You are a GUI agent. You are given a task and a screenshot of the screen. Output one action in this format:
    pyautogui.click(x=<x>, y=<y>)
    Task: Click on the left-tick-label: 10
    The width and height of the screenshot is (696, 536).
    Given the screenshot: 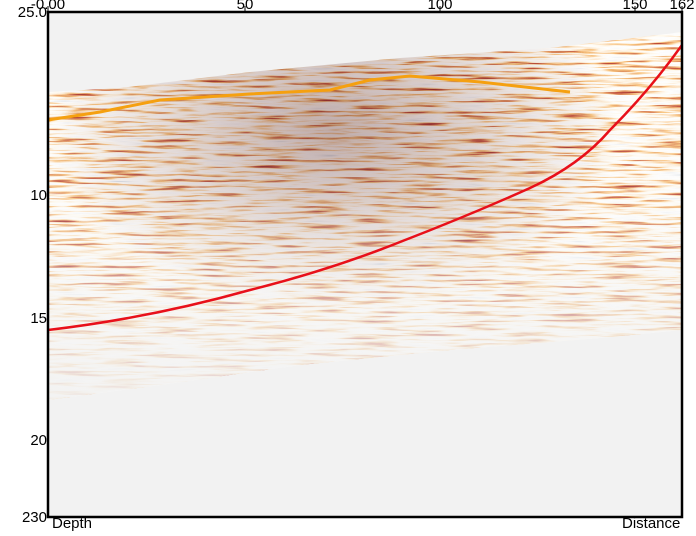 What is the action you would take?
    pyautogui.click(x=38, y=195)
    